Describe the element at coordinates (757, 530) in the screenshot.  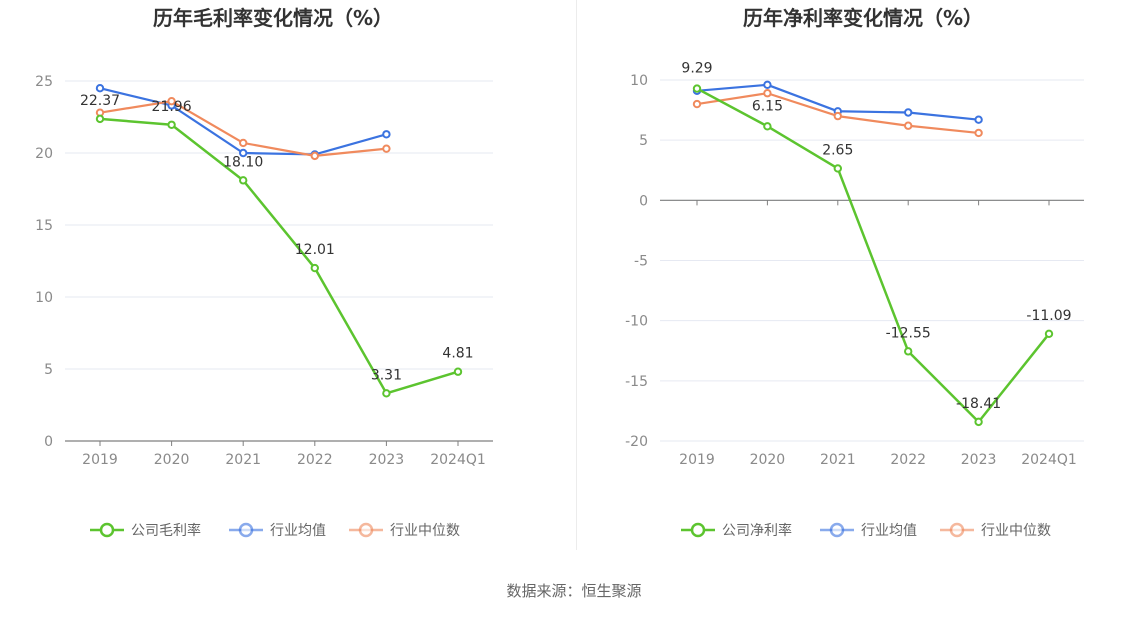
I see `legend-label: 公司净利率` at that location.